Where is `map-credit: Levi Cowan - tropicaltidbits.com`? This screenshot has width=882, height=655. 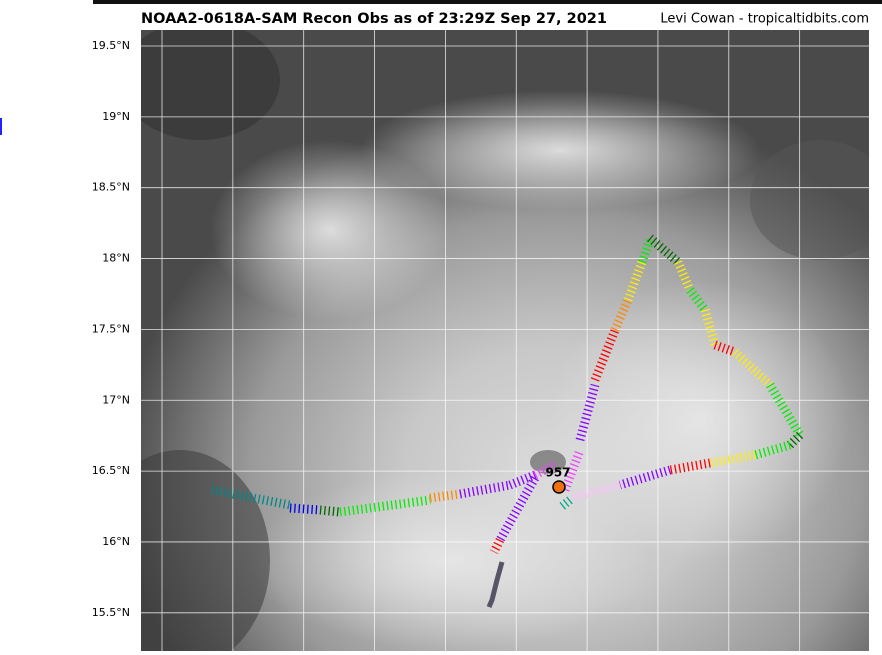 map-credit: Levi Cowan - tropicaltidbits.com is located at coordinates (764, 19).